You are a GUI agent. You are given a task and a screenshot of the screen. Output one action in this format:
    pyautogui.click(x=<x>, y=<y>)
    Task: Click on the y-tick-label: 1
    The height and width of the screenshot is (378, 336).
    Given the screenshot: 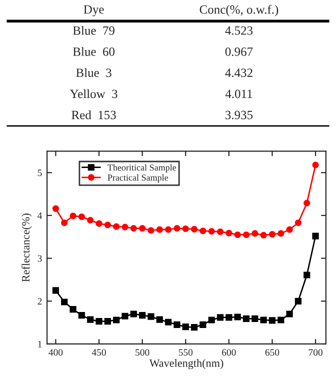 What is the action you would take?
    pyautogui.click(x=40, y=344)
    